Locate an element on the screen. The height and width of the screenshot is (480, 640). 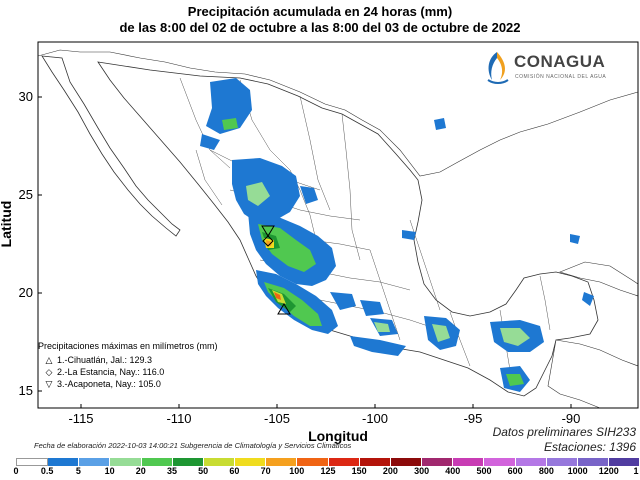
colorbar-label: 800 is located at coordinates (546, 471).